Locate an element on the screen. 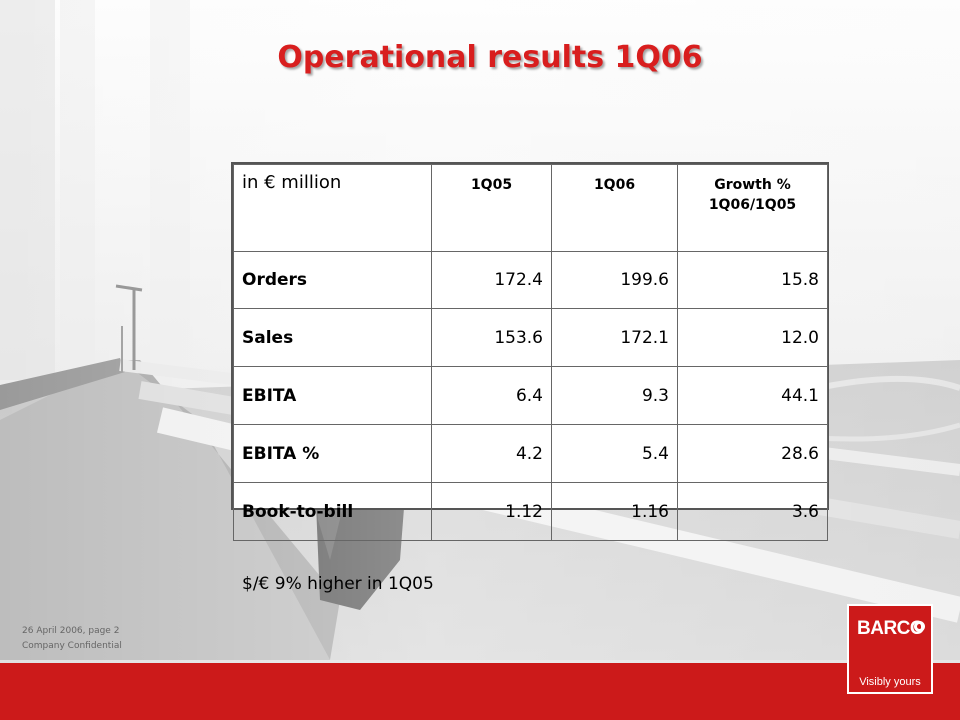  column-header-growth-line1: Growth % is located at coordinates (752, 185).